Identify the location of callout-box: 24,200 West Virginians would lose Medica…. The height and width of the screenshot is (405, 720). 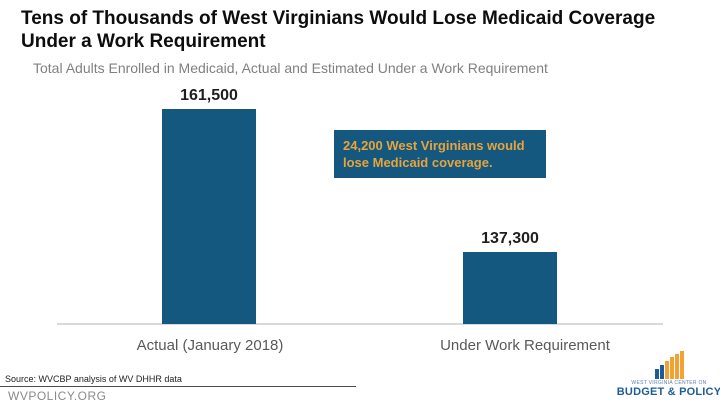
(440, 154).